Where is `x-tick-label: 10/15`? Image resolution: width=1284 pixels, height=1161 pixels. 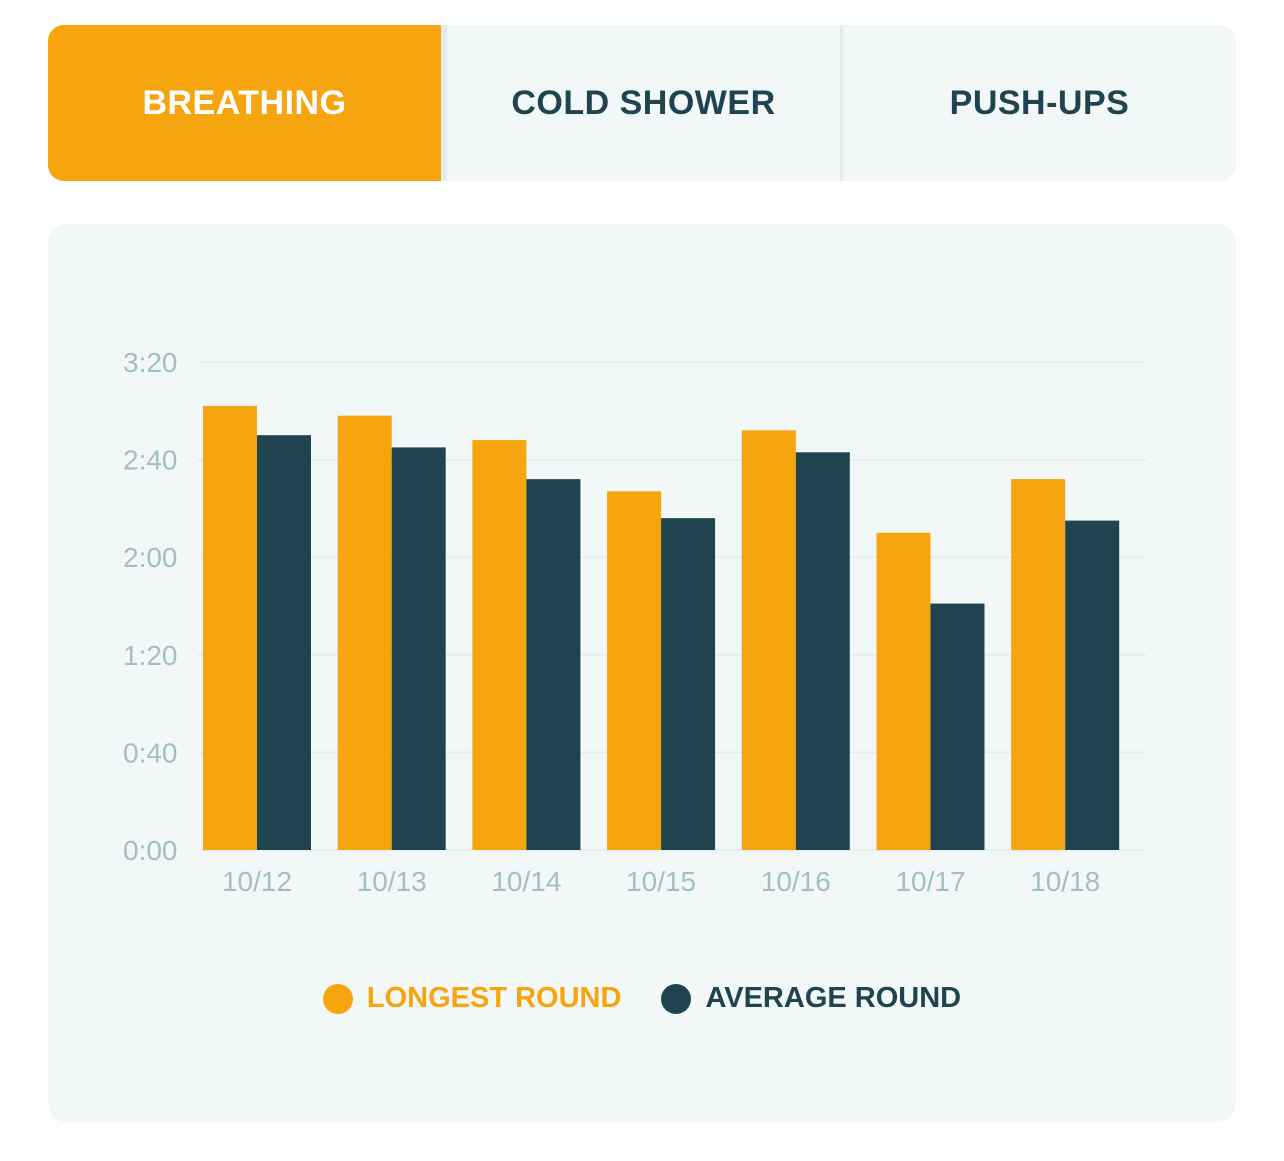
x-tick-label: 10/15 is located at coordinates (661, 881).